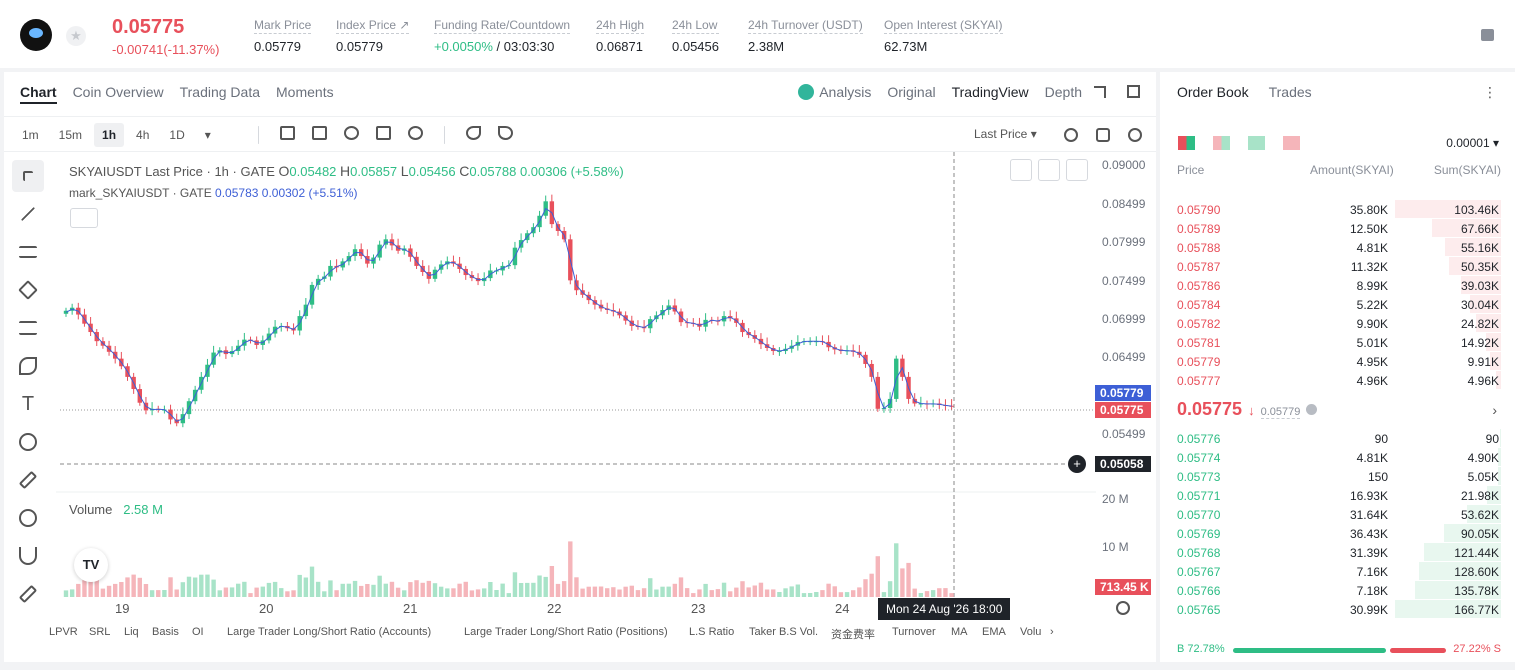 The width and height of the screenshot is (1515, 670). Describe the element at coordinates (994, 632) in the screenshot. I see `indicator-item: EMA` at that location.